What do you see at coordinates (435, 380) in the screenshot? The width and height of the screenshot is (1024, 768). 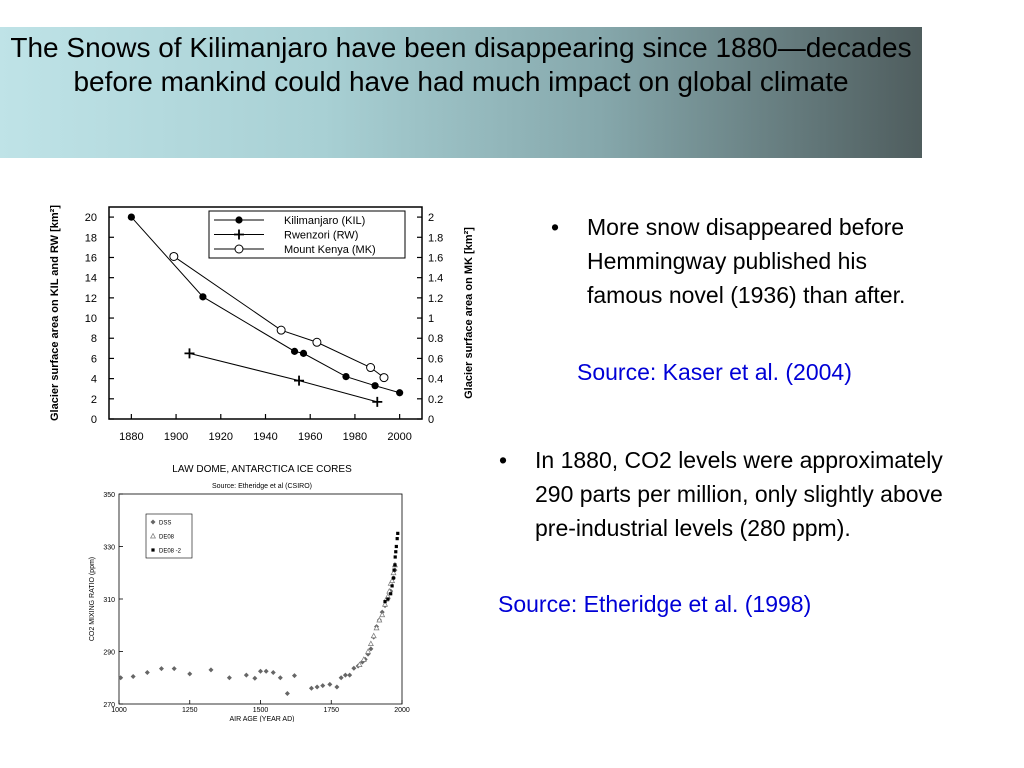 I see `y-right-tick-label: 0.4` at bounding box center [435, 380].